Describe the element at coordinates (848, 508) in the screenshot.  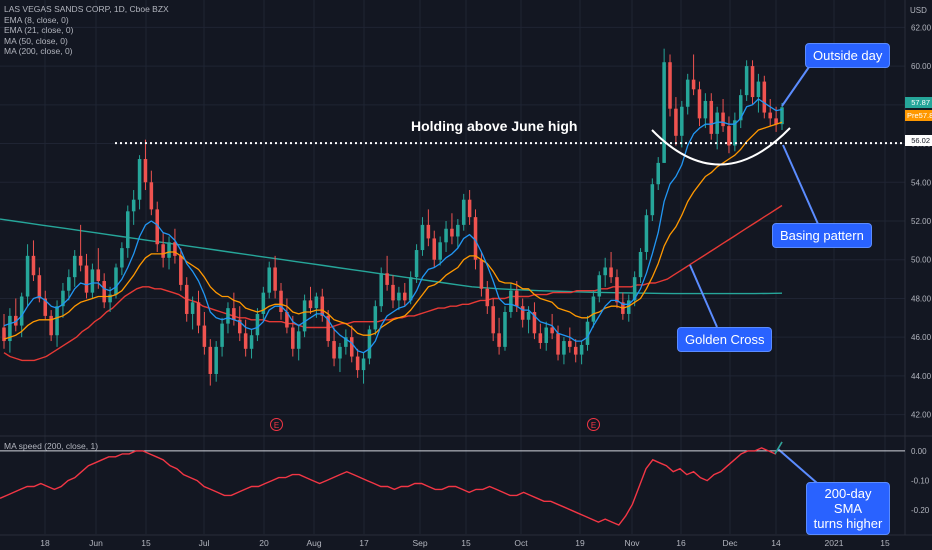
I see `sma-turns-higher-callout: 200-day SMA turns higher` at that location.